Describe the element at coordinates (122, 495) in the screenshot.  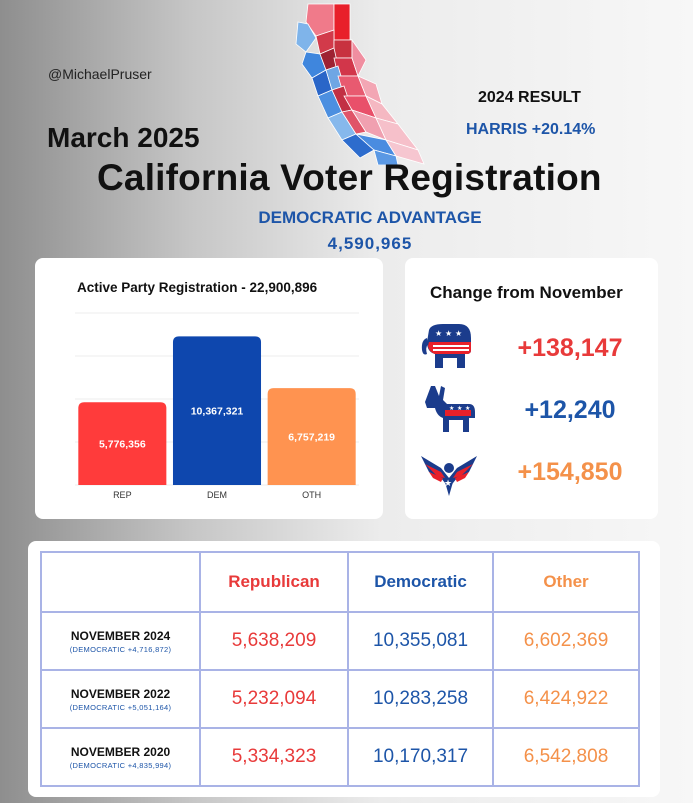
I see `chart-category-label: REP` at that location.